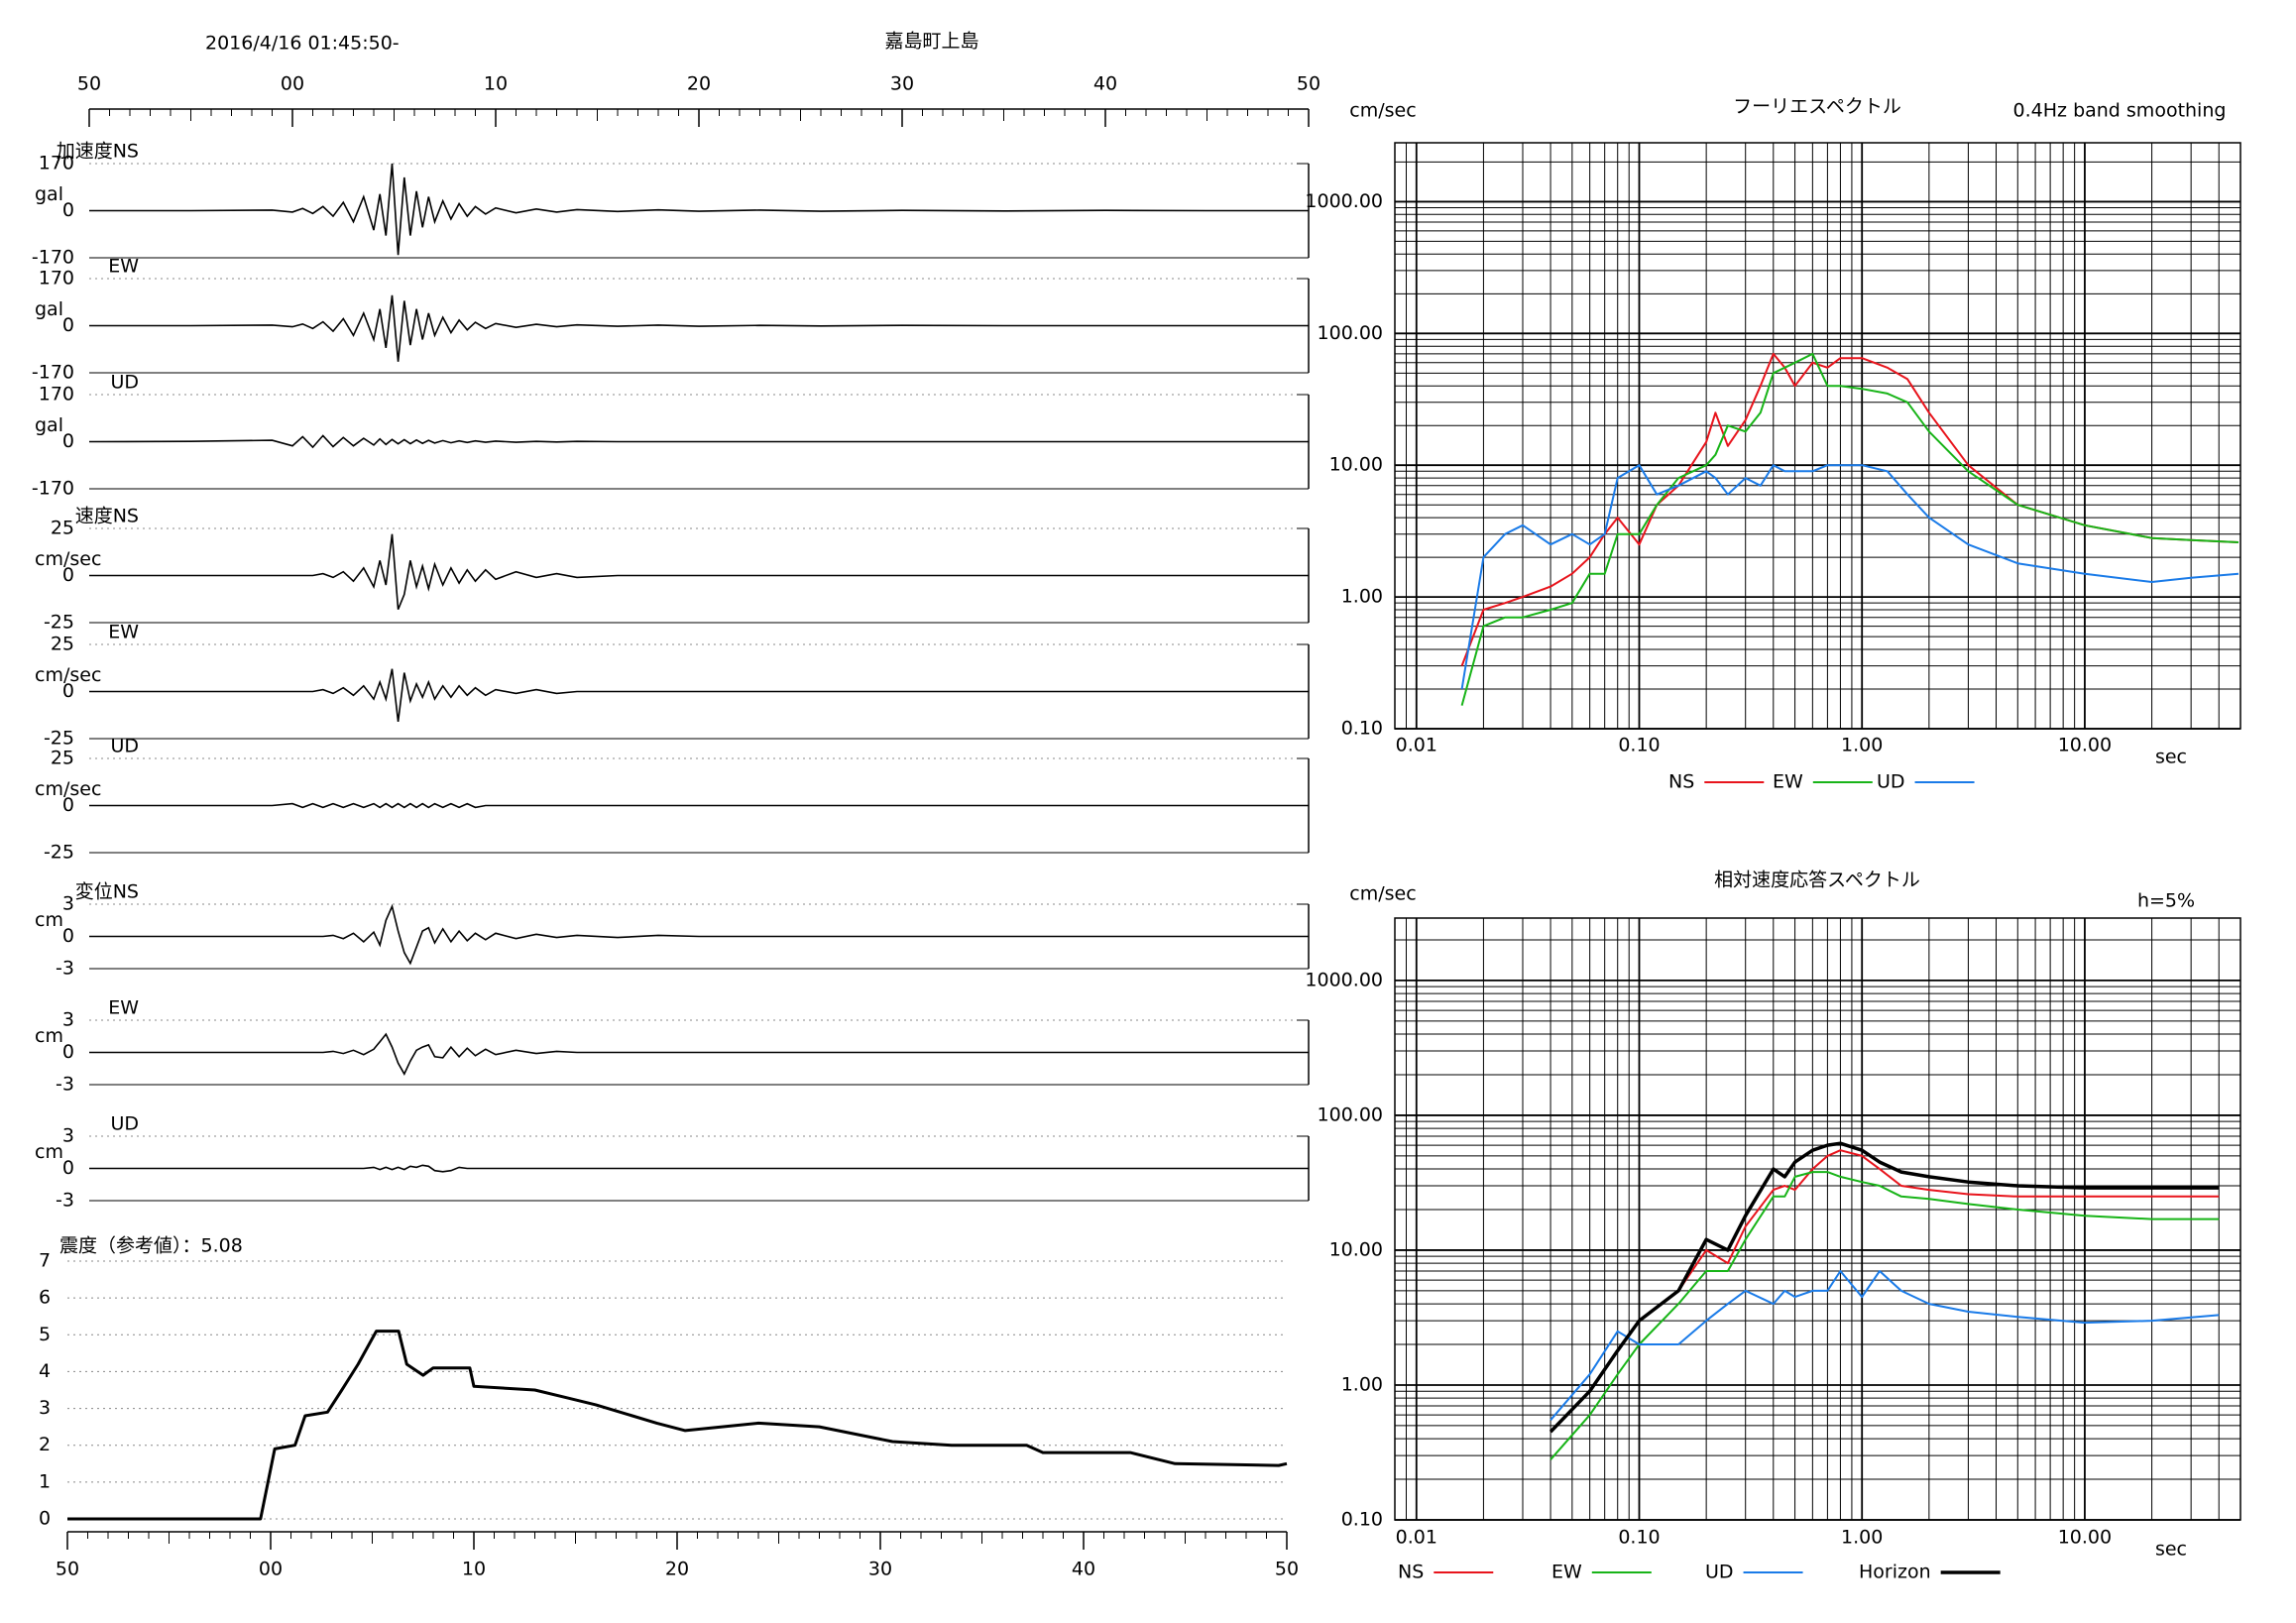 The width and height of the screenshot is (2296, 1623). What do you see at coordinates (1344, 979) in the screenshot?
I see `y-tick-label: 1000.00` at bounding box center [1344, 979].